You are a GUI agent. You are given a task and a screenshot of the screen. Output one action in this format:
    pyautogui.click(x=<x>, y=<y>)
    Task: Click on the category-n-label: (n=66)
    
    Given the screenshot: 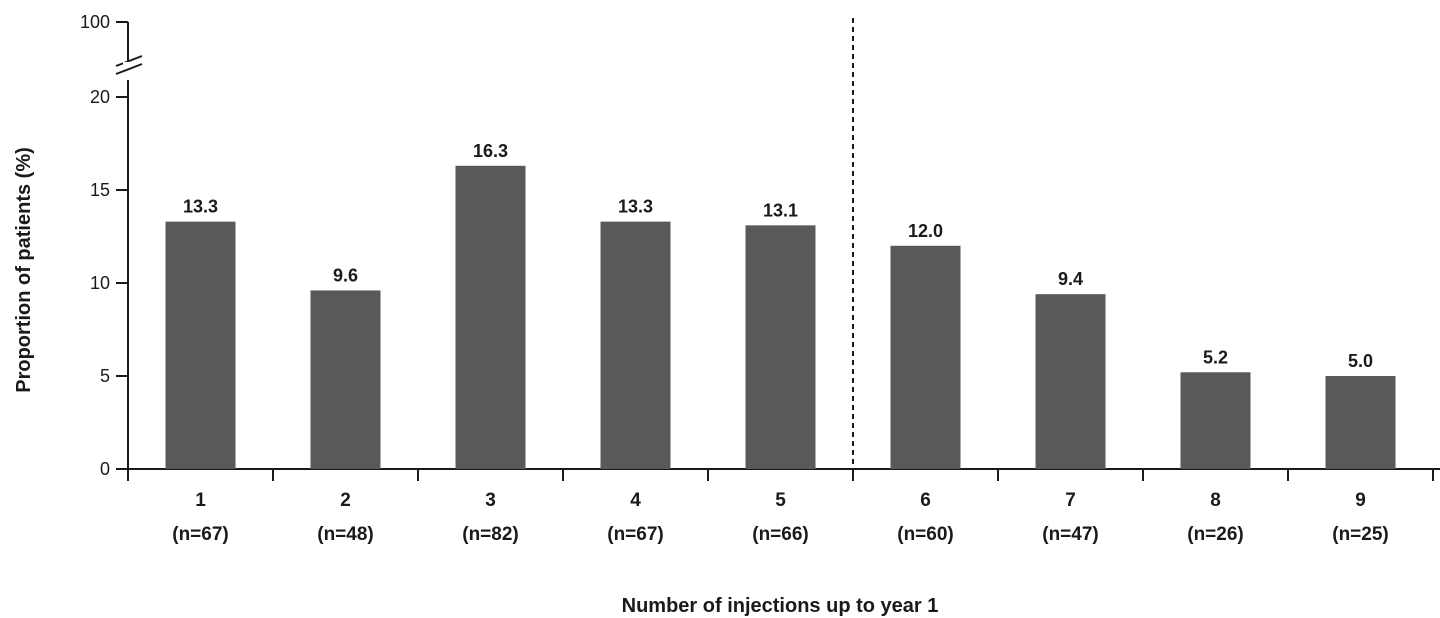 What is the action you would take?
    pyautogui.click(x=780, y=534)
    